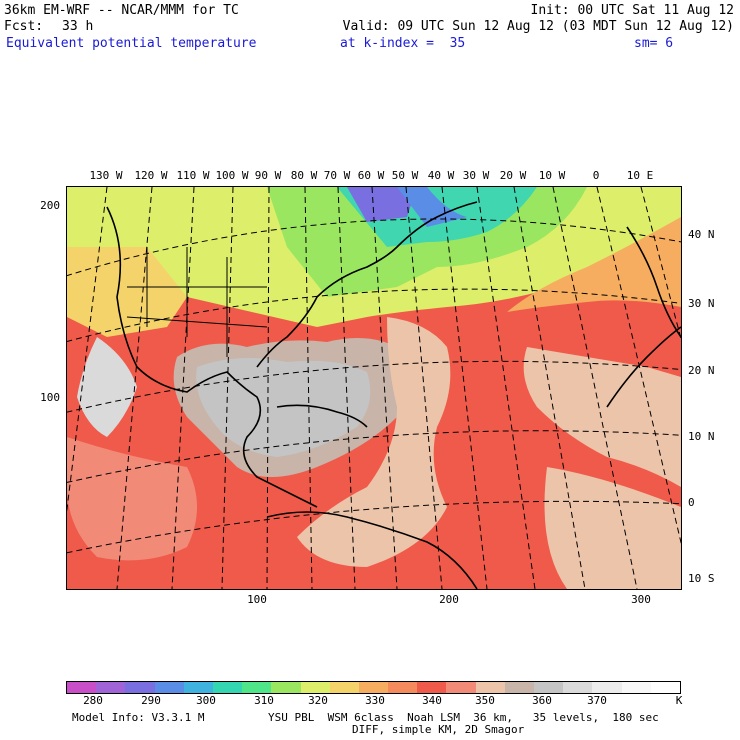  I want to click on color-scale-bar, so click(373, 687).